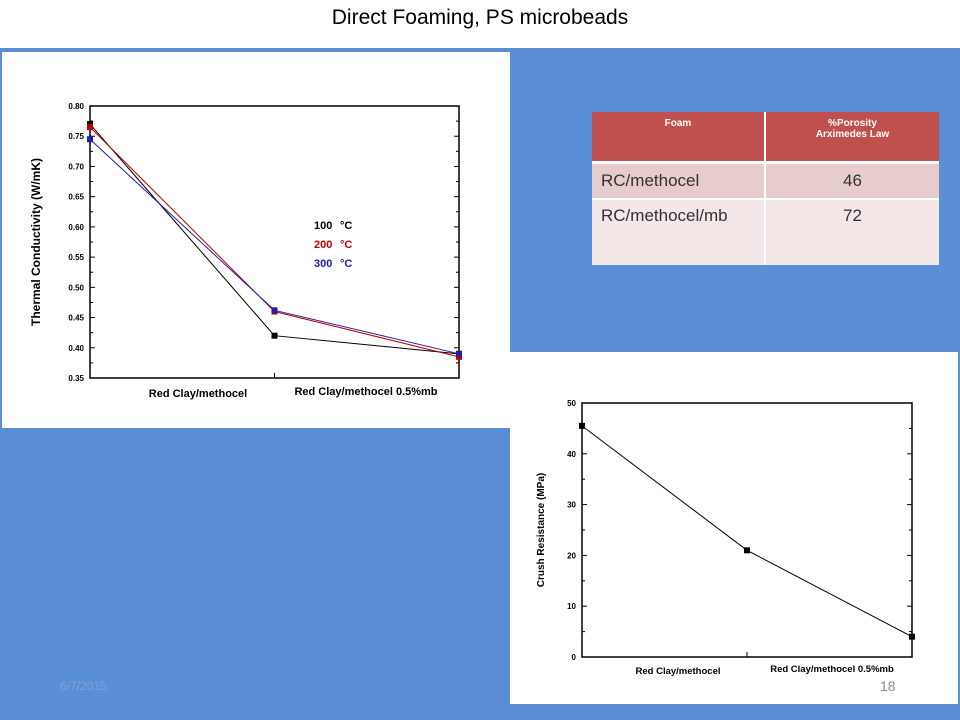 The image size is (960, 720). What do you see at coordinates (480, 17) in the screenshot?
I see `slide-title: Direct Foaming, PS microbeads` at bounding box center [480, 17].